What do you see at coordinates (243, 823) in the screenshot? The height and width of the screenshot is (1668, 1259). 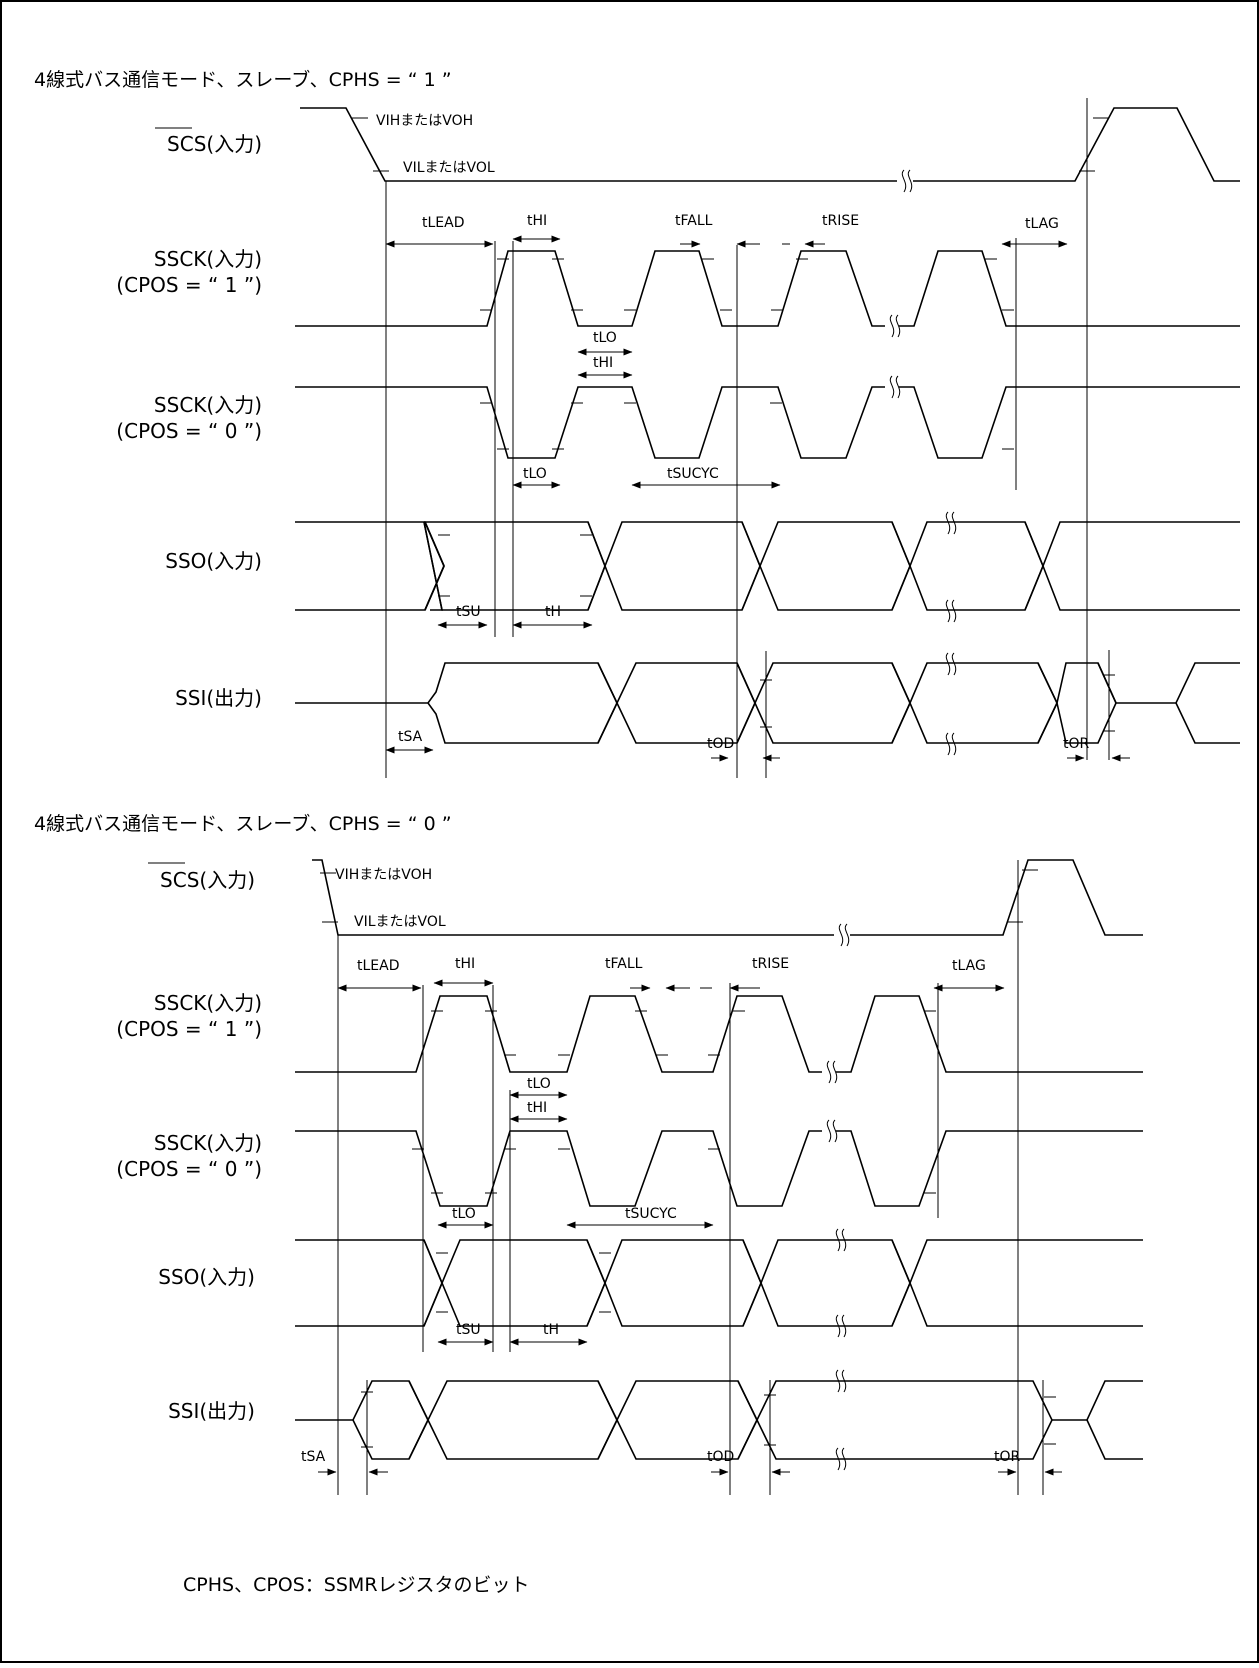 I see `diagram-title: 4線式バス通信モード、スレーブ、CPHS = “ 0 ”` at bounding box center [243, 823].